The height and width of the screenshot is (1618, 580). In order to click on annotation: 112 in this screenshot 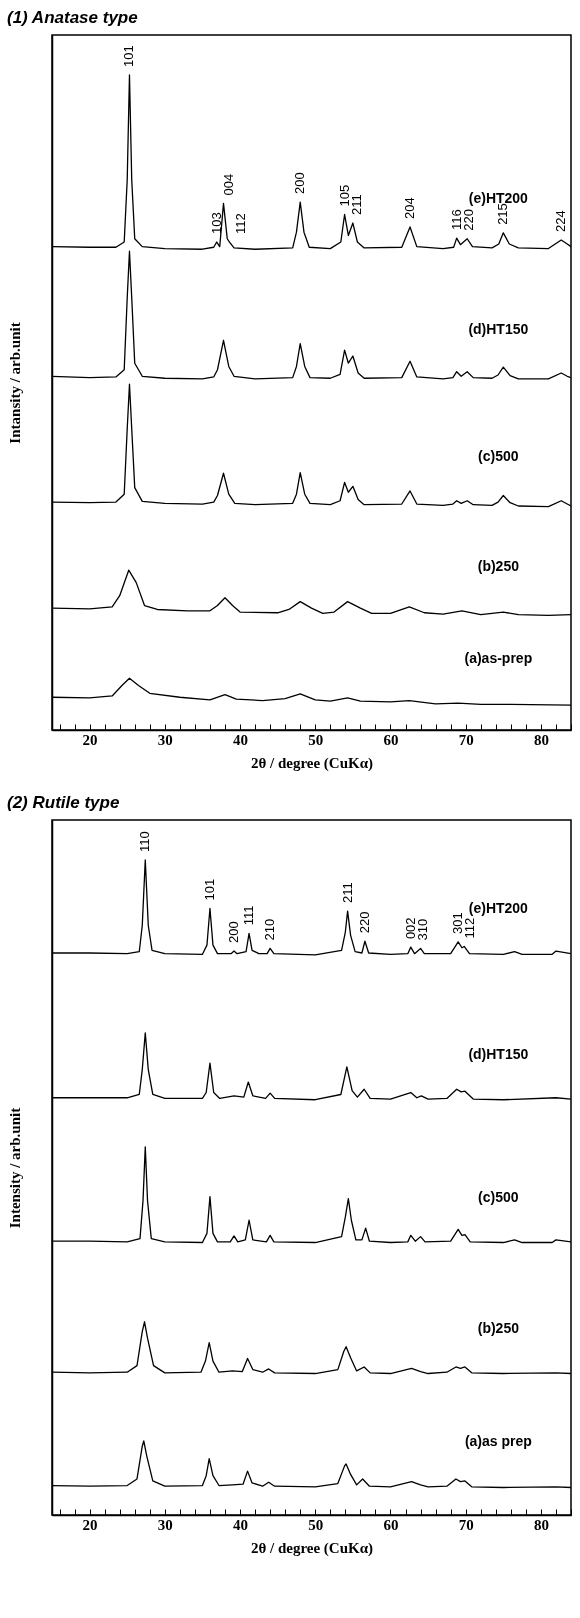, I will do `click(240, 224)`.